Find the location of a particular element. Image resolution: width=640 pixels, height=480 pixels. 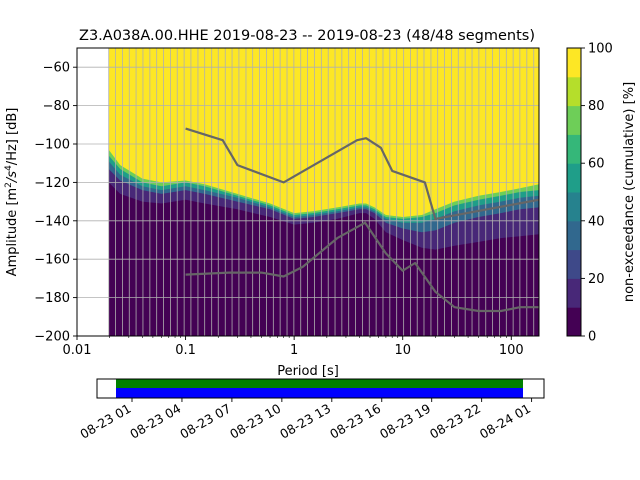

time-coverage-frame is located at coordinates (320, 388).